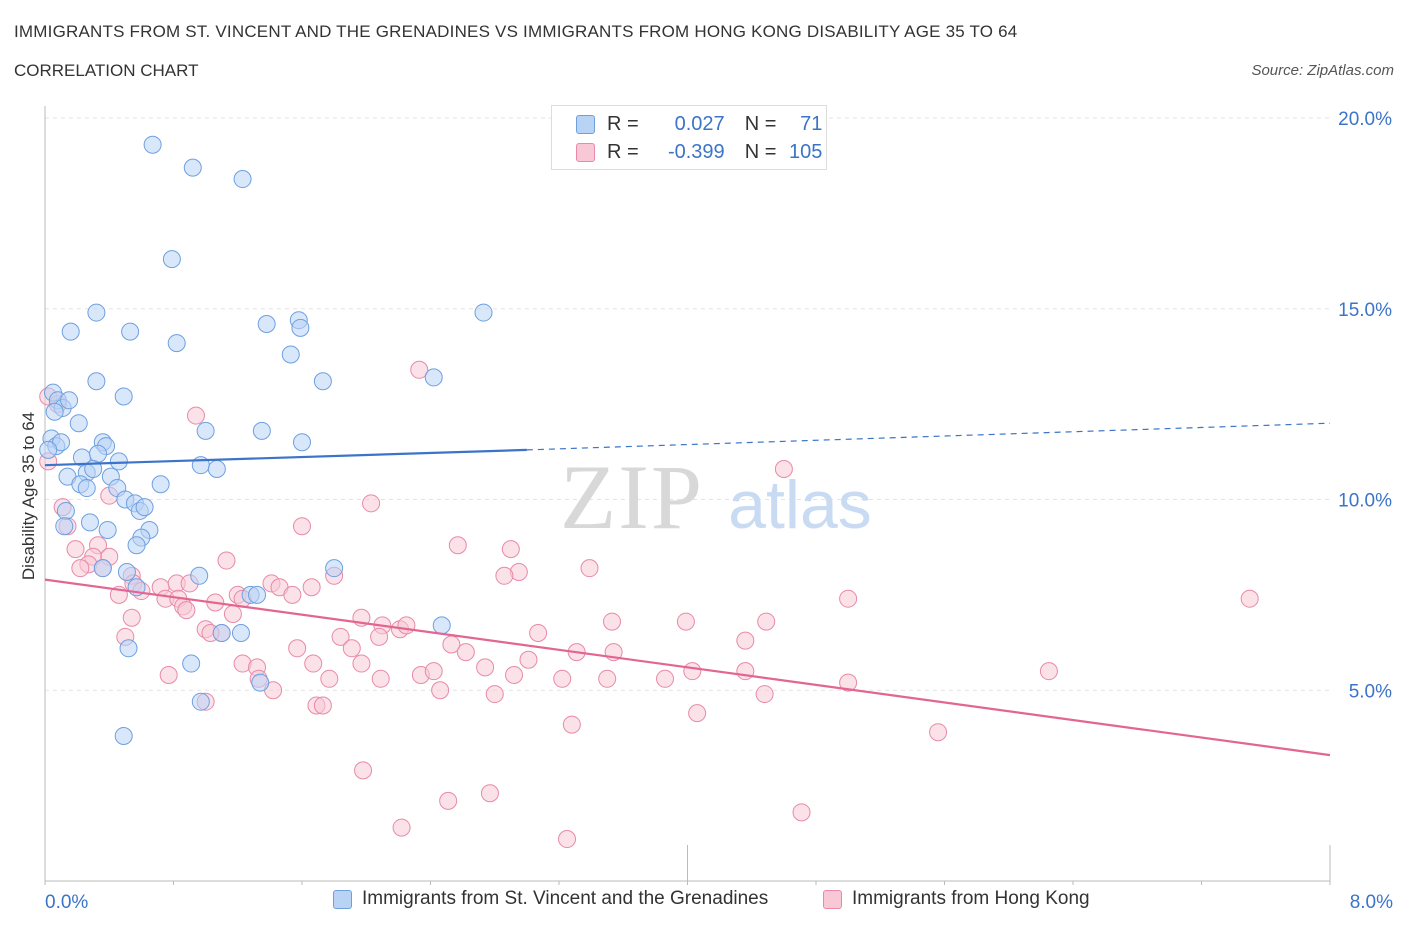 The width and height of the screenshot is (1406, 930). I want to click on source-label: Source: ZipAtlas.com, so click(1322, 70).